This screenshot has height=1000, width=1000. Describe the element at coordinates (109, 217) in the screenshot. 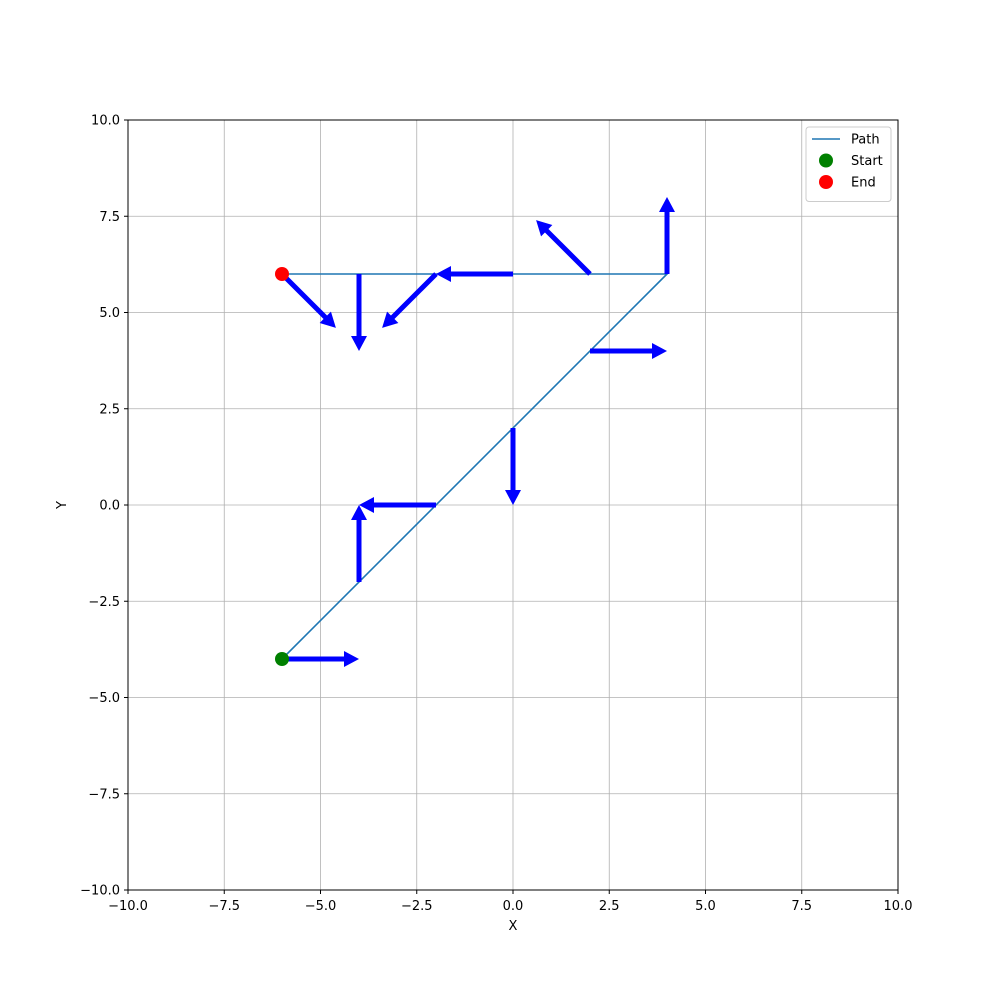

I see `y-tick-label: 7.5` at that location.